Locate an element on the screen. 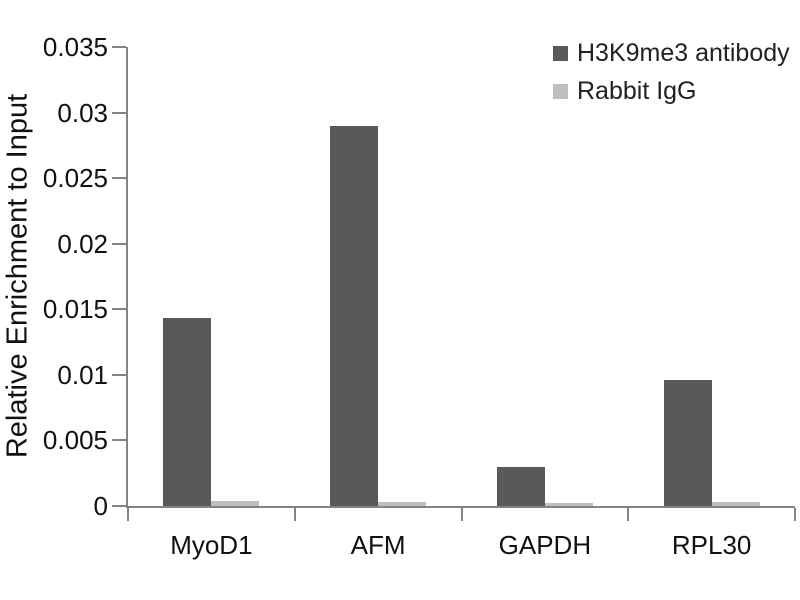 The image size is (800, 600). bar-rabbit-igg-myod1 is located at coordinates (235, 503).